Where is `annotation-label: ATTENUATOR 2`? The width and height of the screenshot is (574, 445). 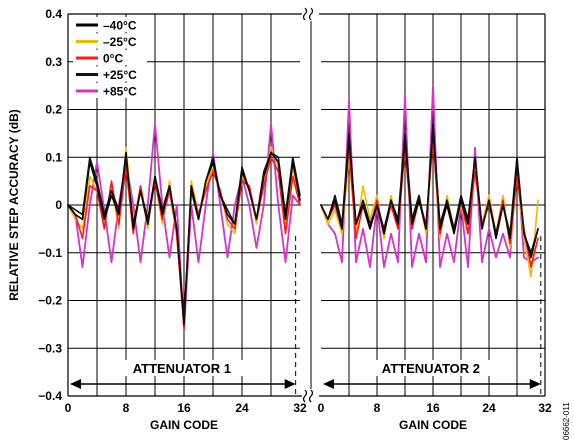
annotation-label: ATTENUATOR 2 is located at coordinates (431, 368).